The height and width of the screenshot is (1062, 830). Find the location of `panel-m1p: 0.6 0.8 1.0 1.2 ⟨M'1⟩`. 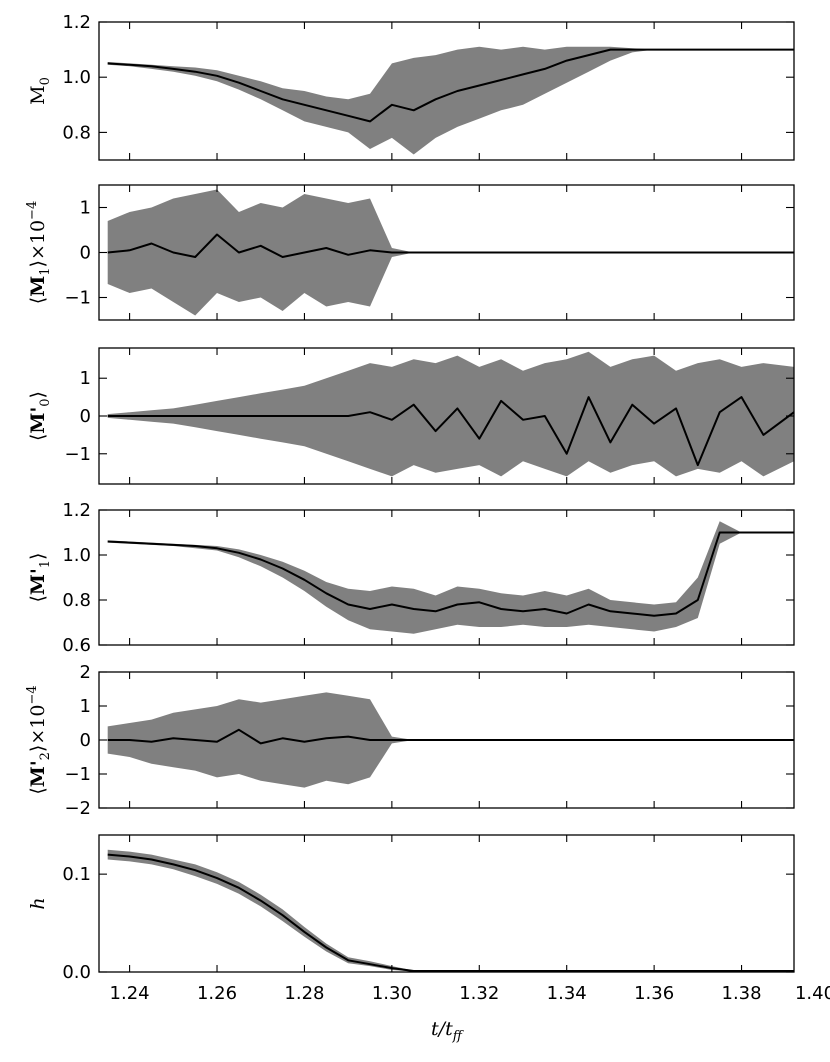

panel-m1p: 0.6 0.8 1.0 1.2 ⟨M'1⟩ is located at coordinates (411, 578).